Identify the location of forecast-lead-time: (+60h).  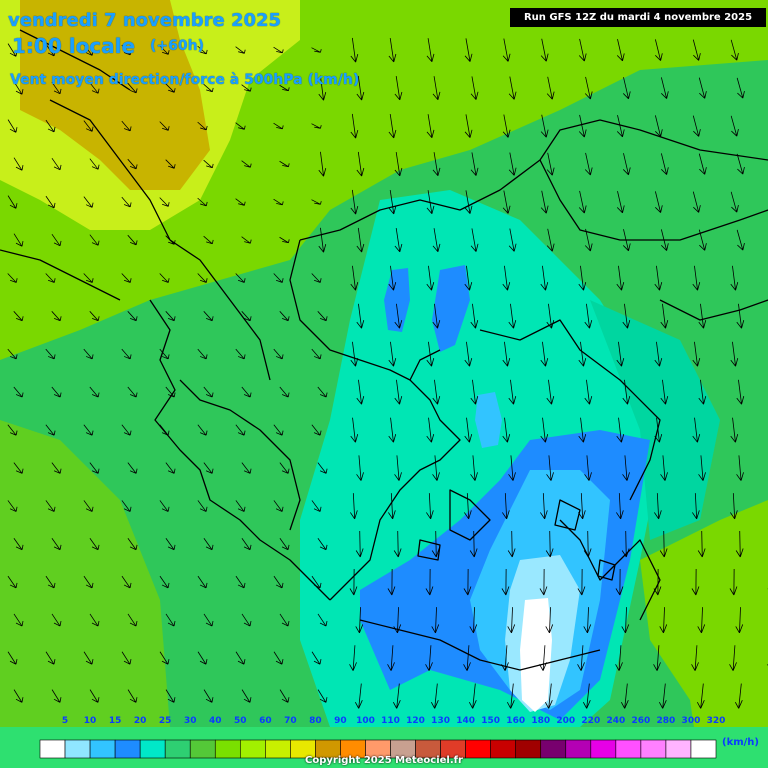
(177, 46).